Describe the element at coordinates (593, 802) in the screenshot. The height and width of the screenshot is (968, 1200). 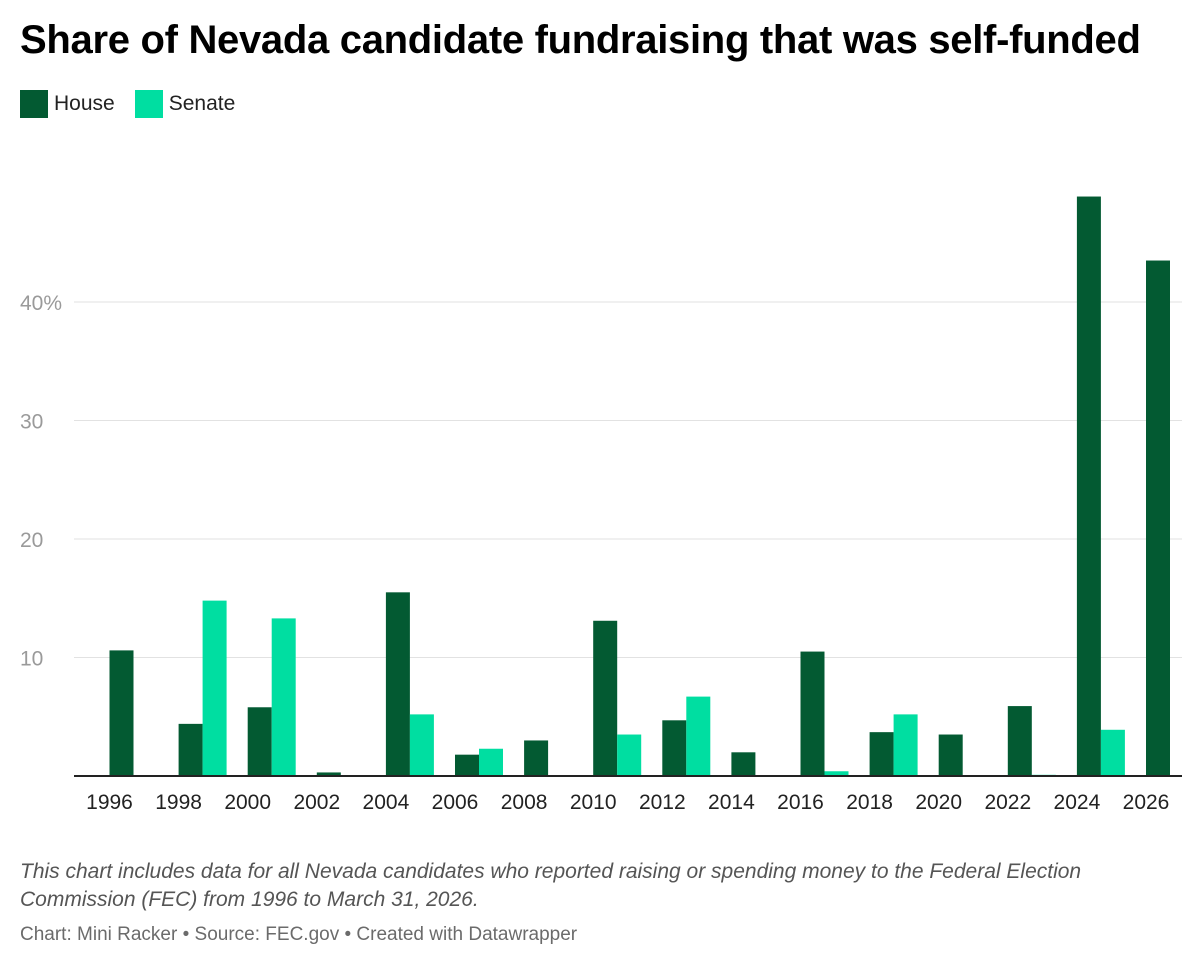
I see `x-tick-label-2010: 2010` at that location.